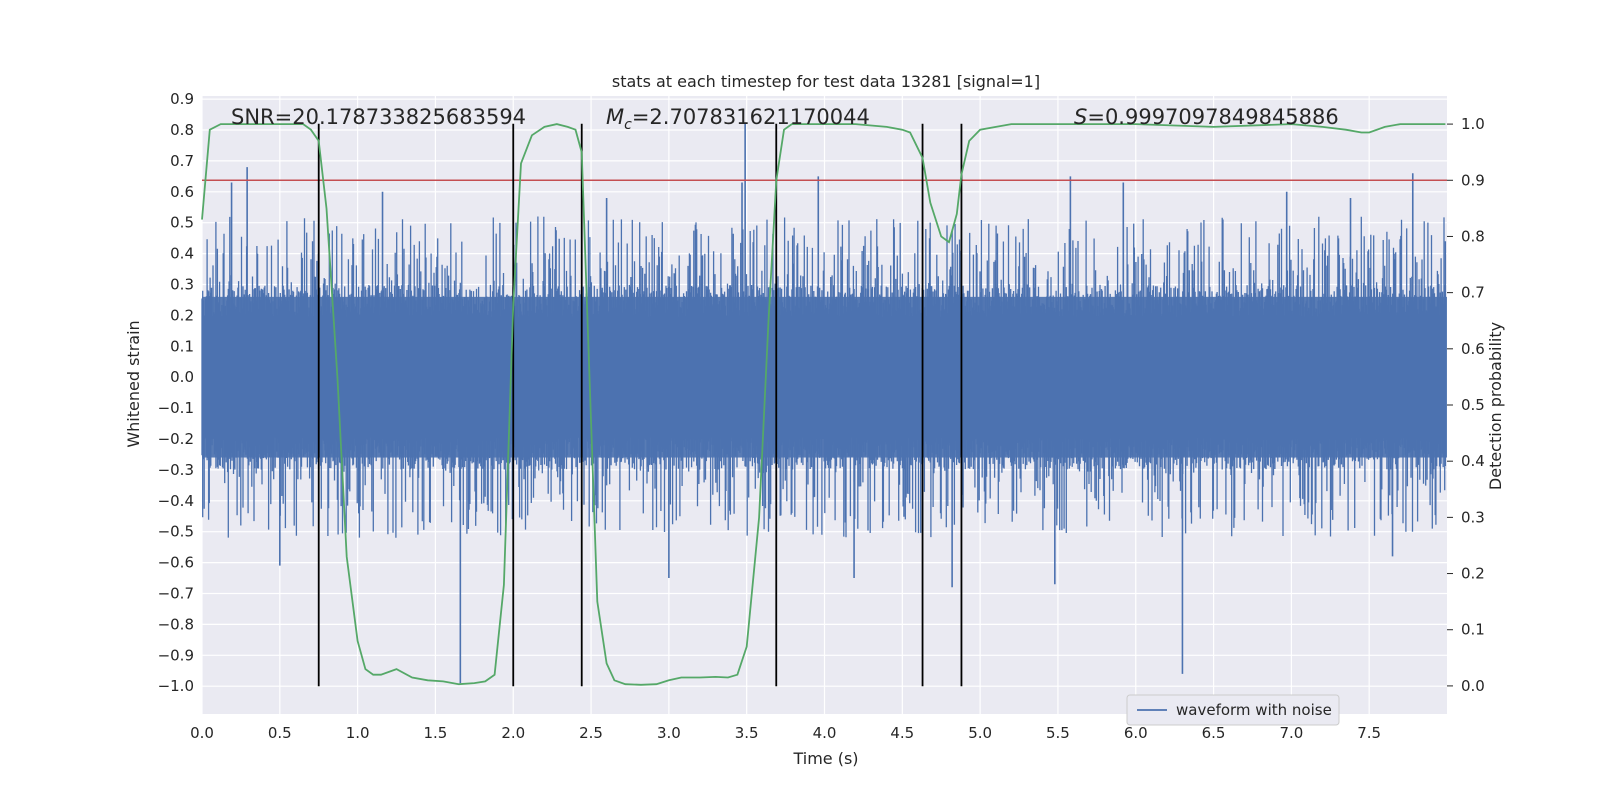 The image size is (1600, 800). What do you see at coordinates (1473, 124) in the screenshot?
I see `y2-tick-label: 1.0` at bounding box center [1473, 124].